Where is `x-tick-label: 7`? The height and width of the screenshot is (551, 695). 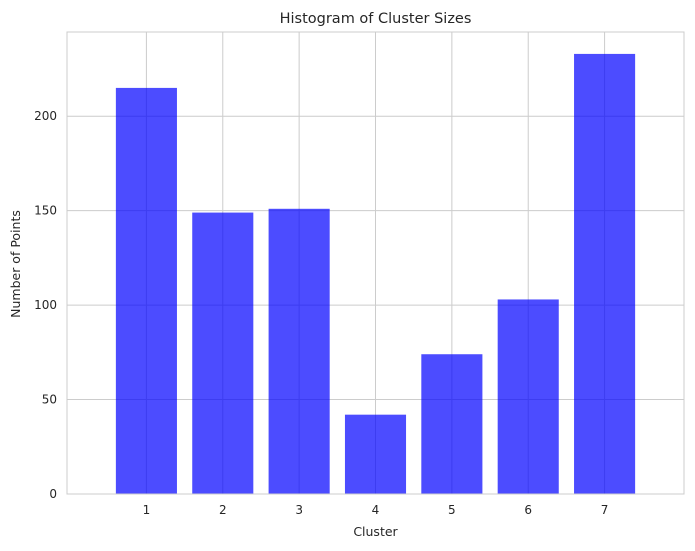 x-tick-label: 7 is located at coordinates (605, 510).